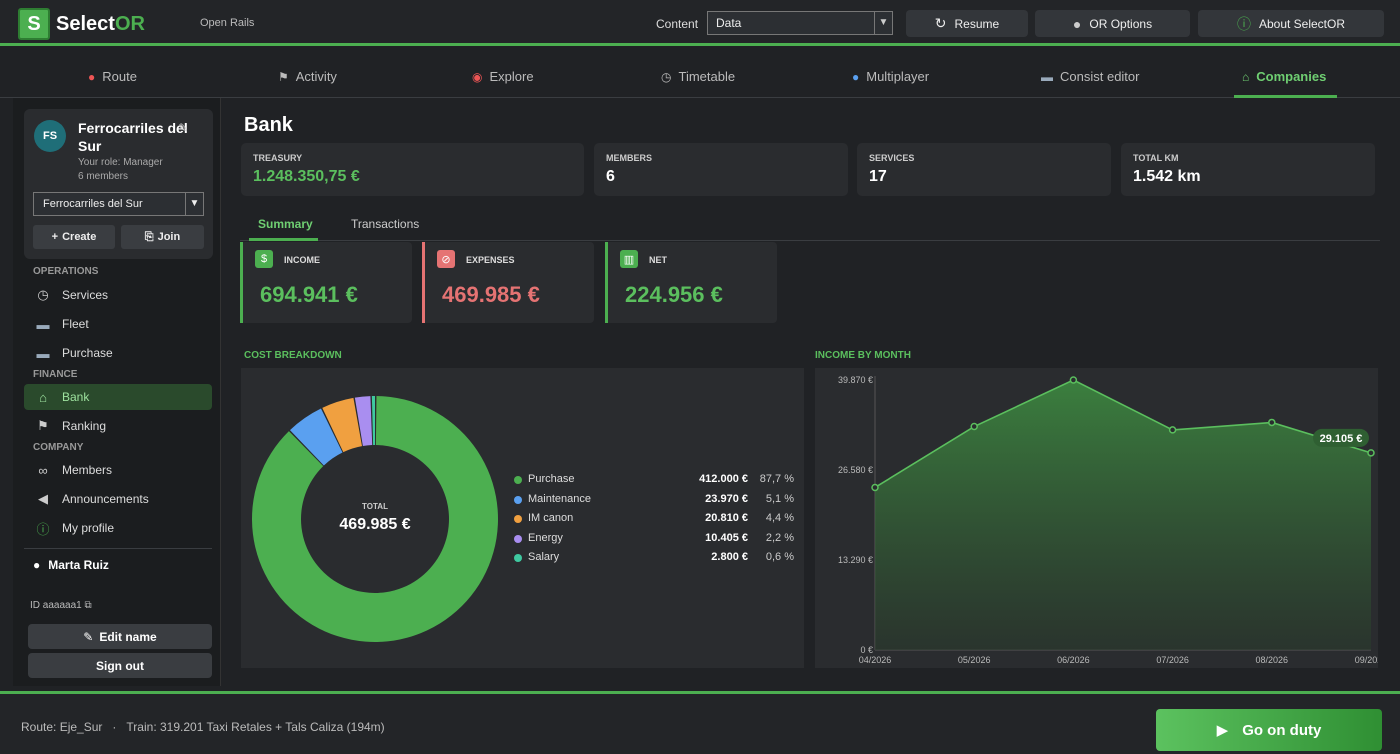 This screenshot has width=1400, height=754. I want to click on donut-slice-maintenance, so click(316, 437).